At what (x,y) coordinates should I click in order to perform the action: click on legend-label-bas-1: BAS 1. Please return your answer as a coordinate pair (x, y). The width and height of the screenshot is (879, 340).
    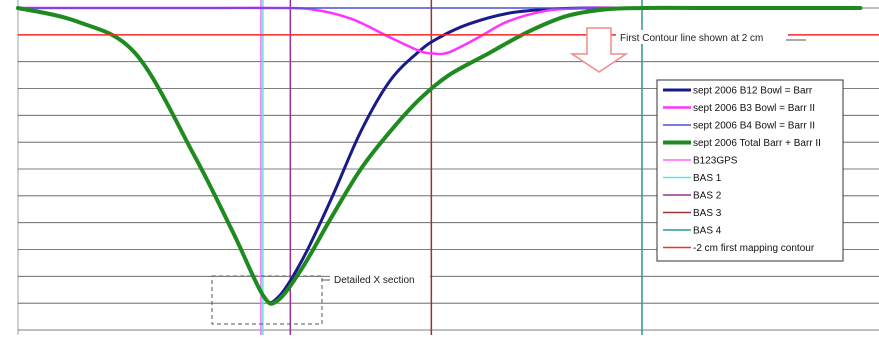
    Looking at the image, I should click on (707, 178).